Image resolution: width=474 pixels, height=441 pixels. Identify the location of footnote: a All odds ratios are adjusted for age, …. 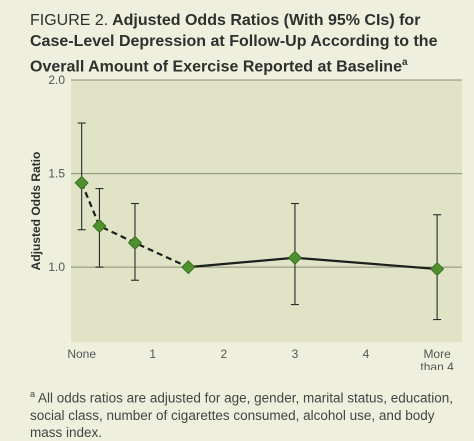
(248, 413).